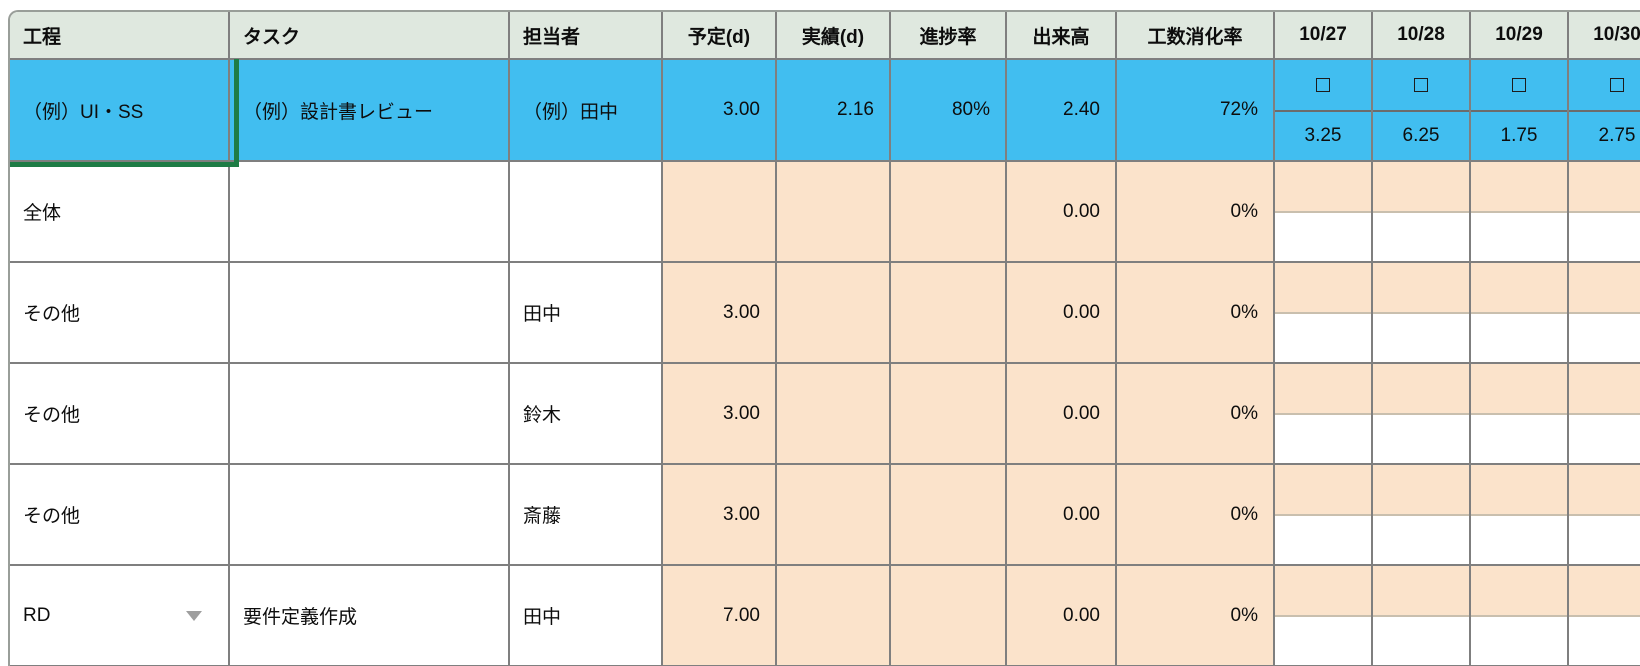  I want to click on cell-task: 要件定義作成, so click(370, 615).